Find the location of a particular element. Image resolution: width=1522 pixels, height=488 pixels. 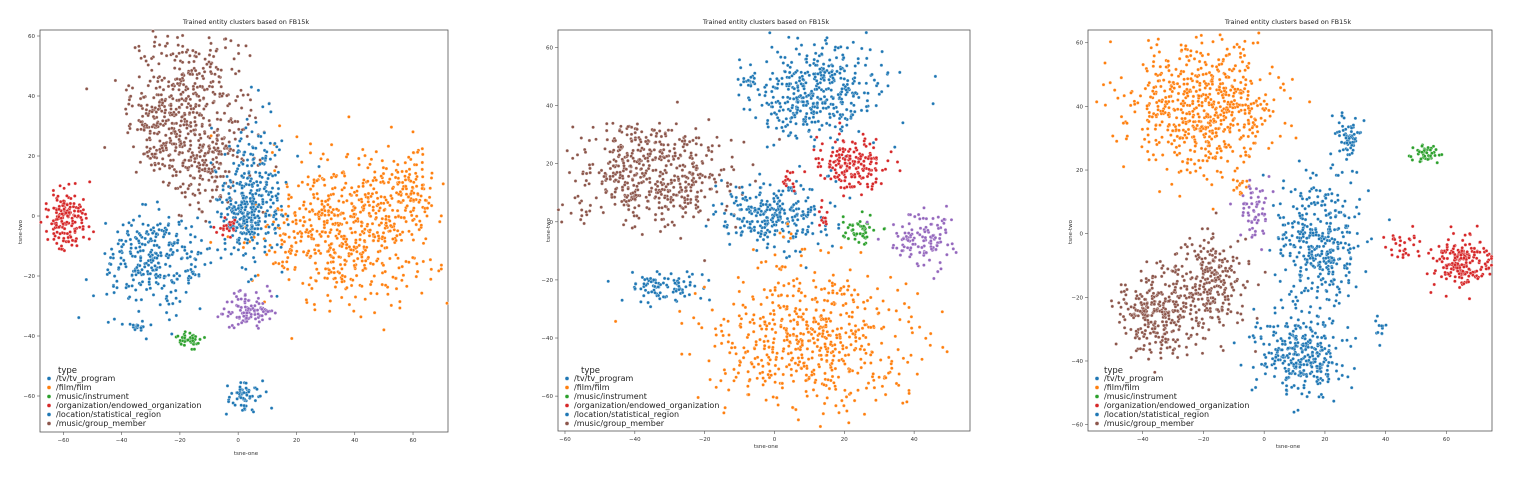

x-tick-label: 20 is located at coordinates (1324, 440).